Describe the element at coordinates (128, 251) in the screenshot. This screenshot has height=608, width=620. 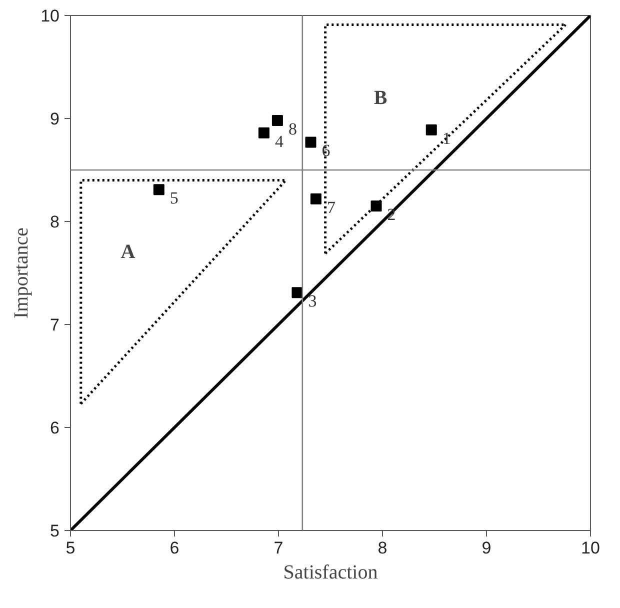
I see `annotation: A` at that location.